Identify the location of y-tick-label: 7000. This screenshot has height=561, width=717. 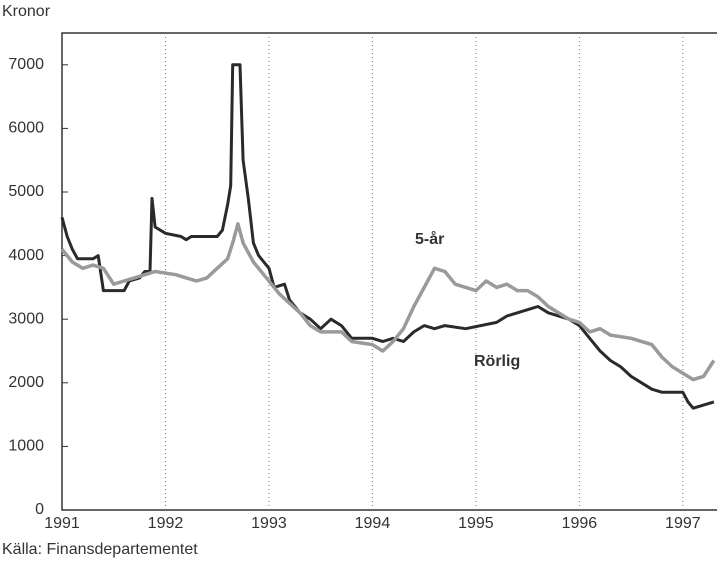
(26, 64).